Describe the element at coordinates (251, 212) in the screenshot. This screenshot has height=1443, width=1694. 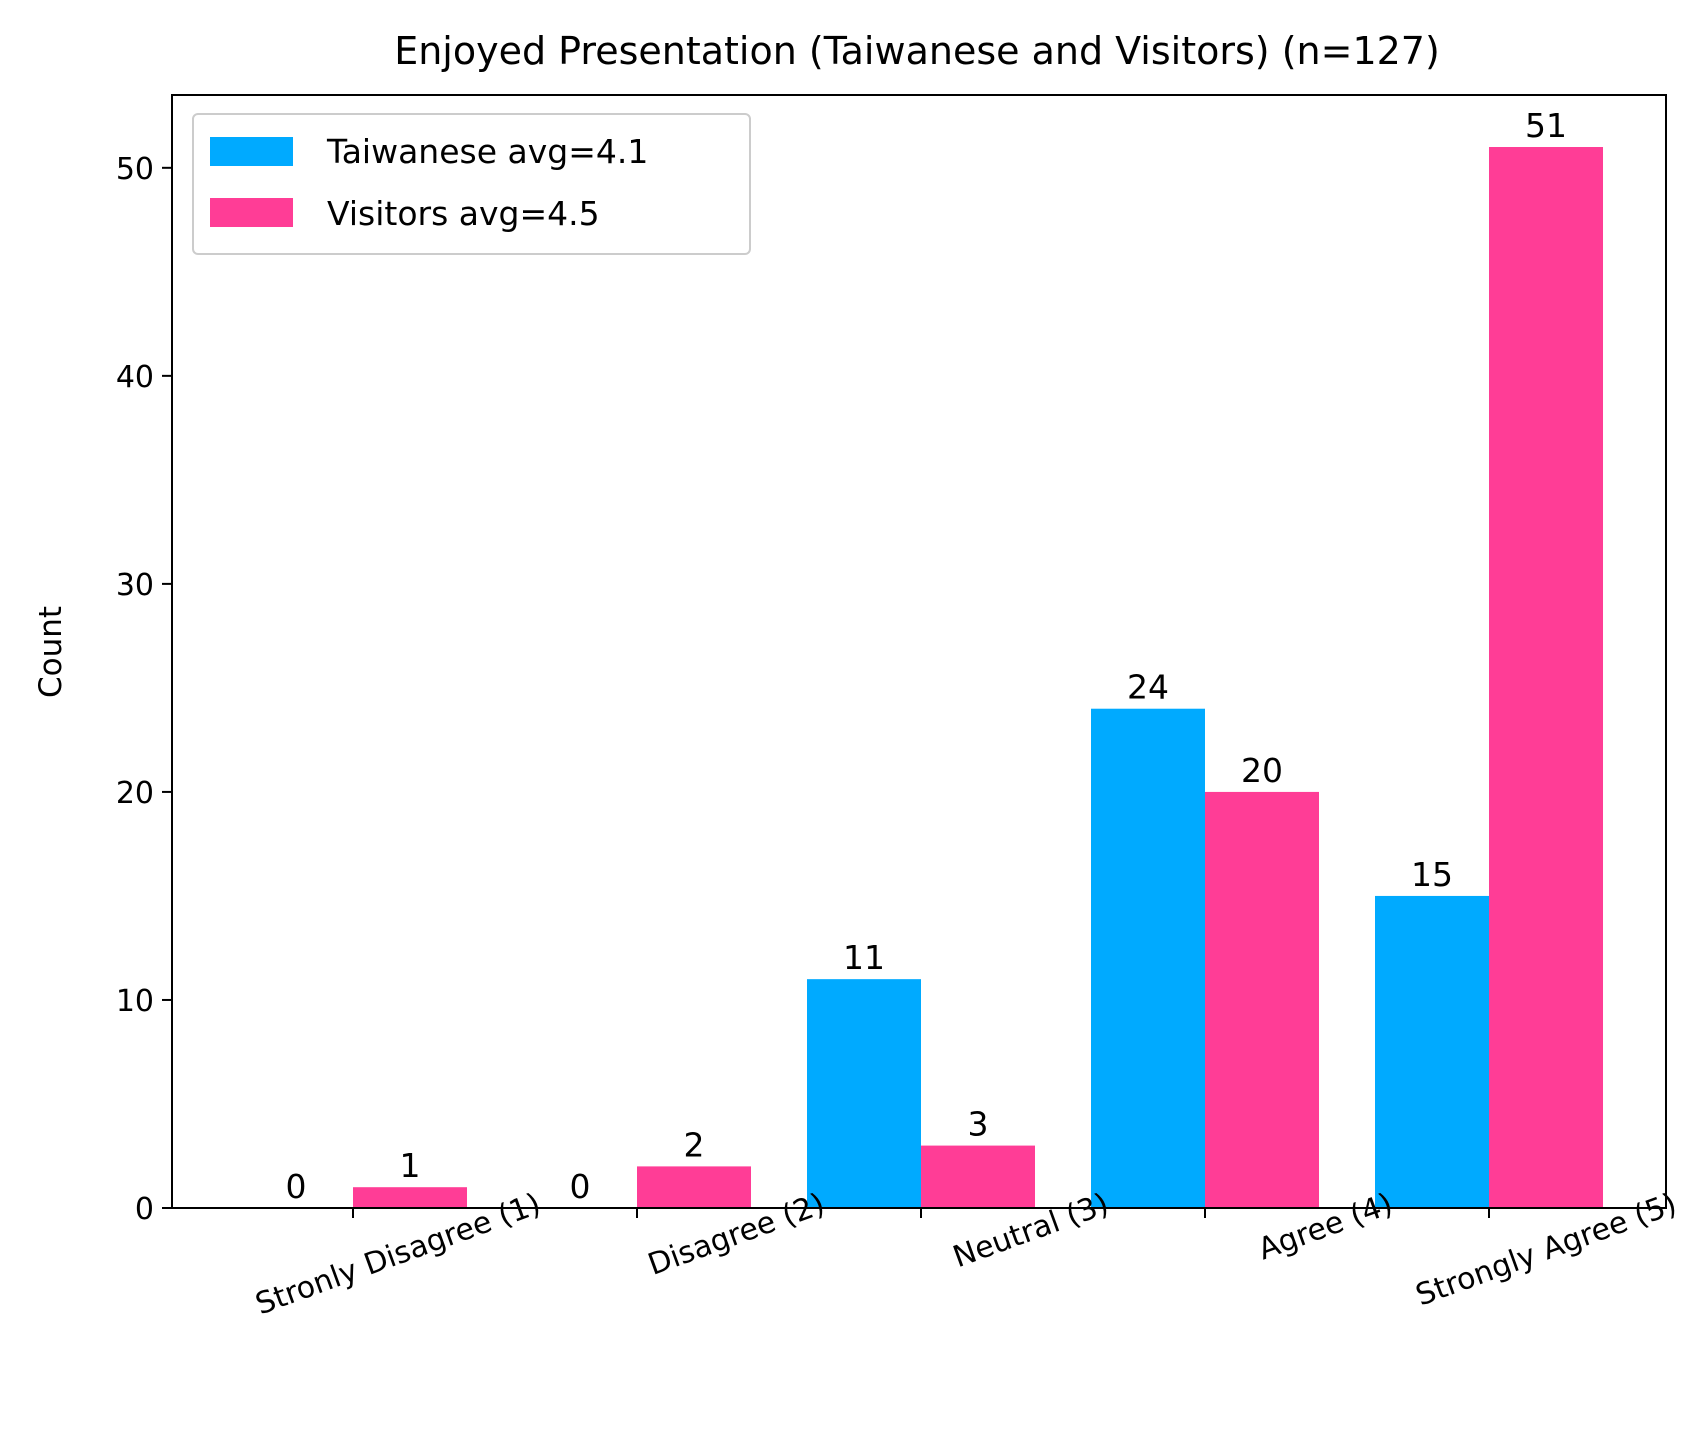
I see `legend-swatch-visitors` at that location.